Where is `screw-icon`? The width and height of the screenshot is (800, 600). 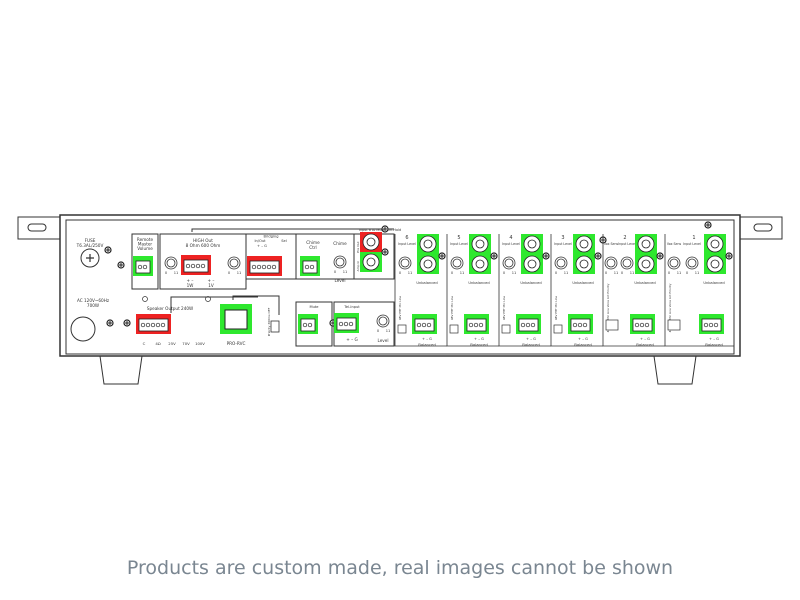 screw-icon is located at coordinates (127, 323).